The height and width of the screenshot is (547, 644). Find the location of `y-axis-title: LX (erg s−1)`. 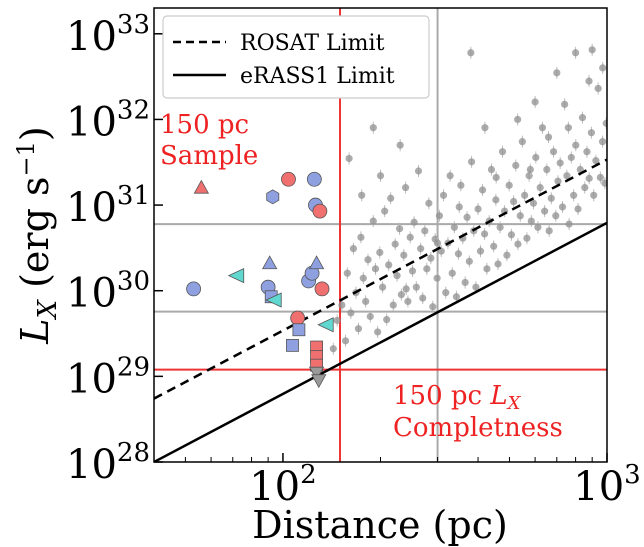

y-axis-title: LX (erg s−1) is located at coordinates (37, 235).